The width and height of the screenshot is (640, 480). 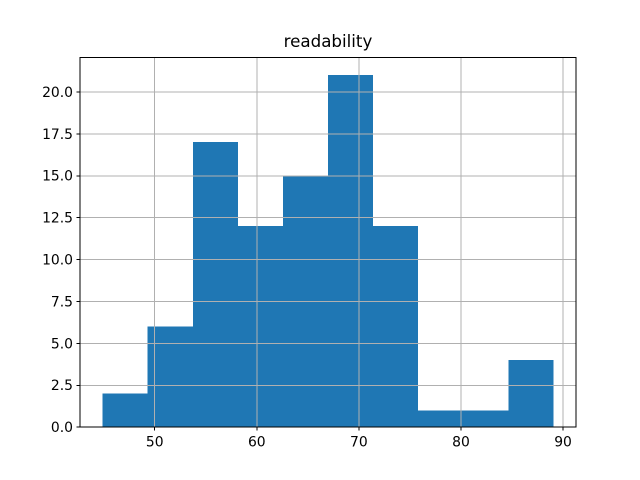 What do you see at coordinates (155, 443) in the screenshot?
I see `x-tick-label: 50` at bounding box center [155, 443].